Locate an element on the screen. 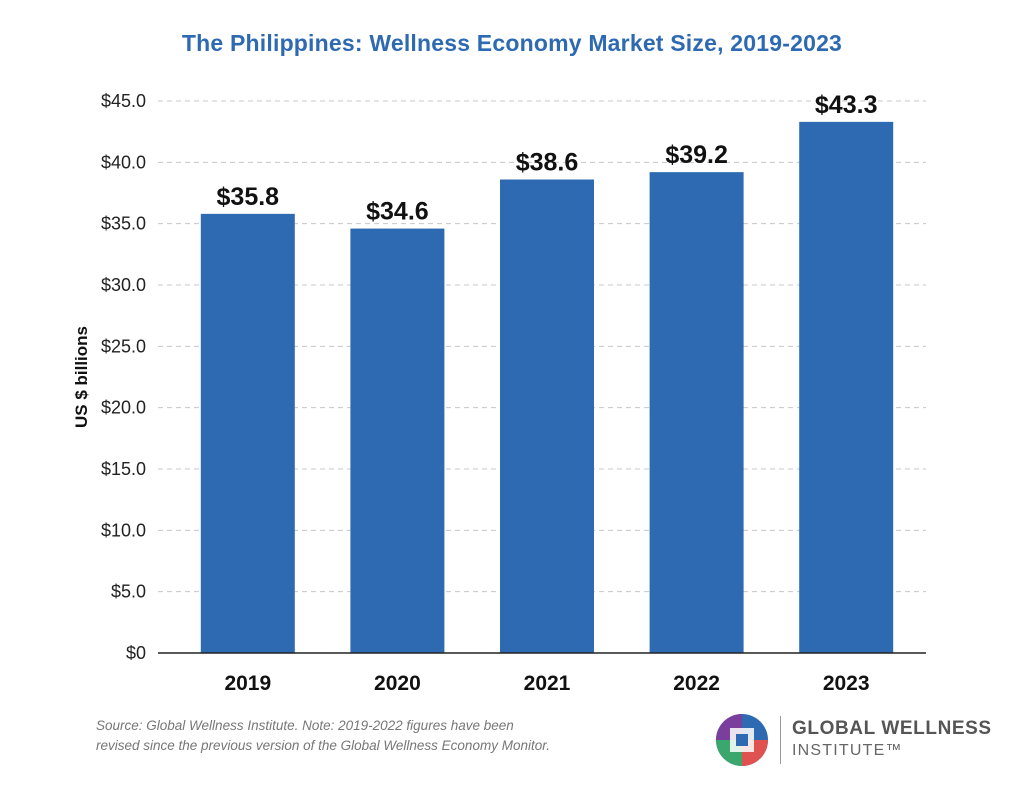 Image resolution: width=1024 pixels, height=805 pixels. y-tick-label: $10.0 is located at coordinates (123, 530).